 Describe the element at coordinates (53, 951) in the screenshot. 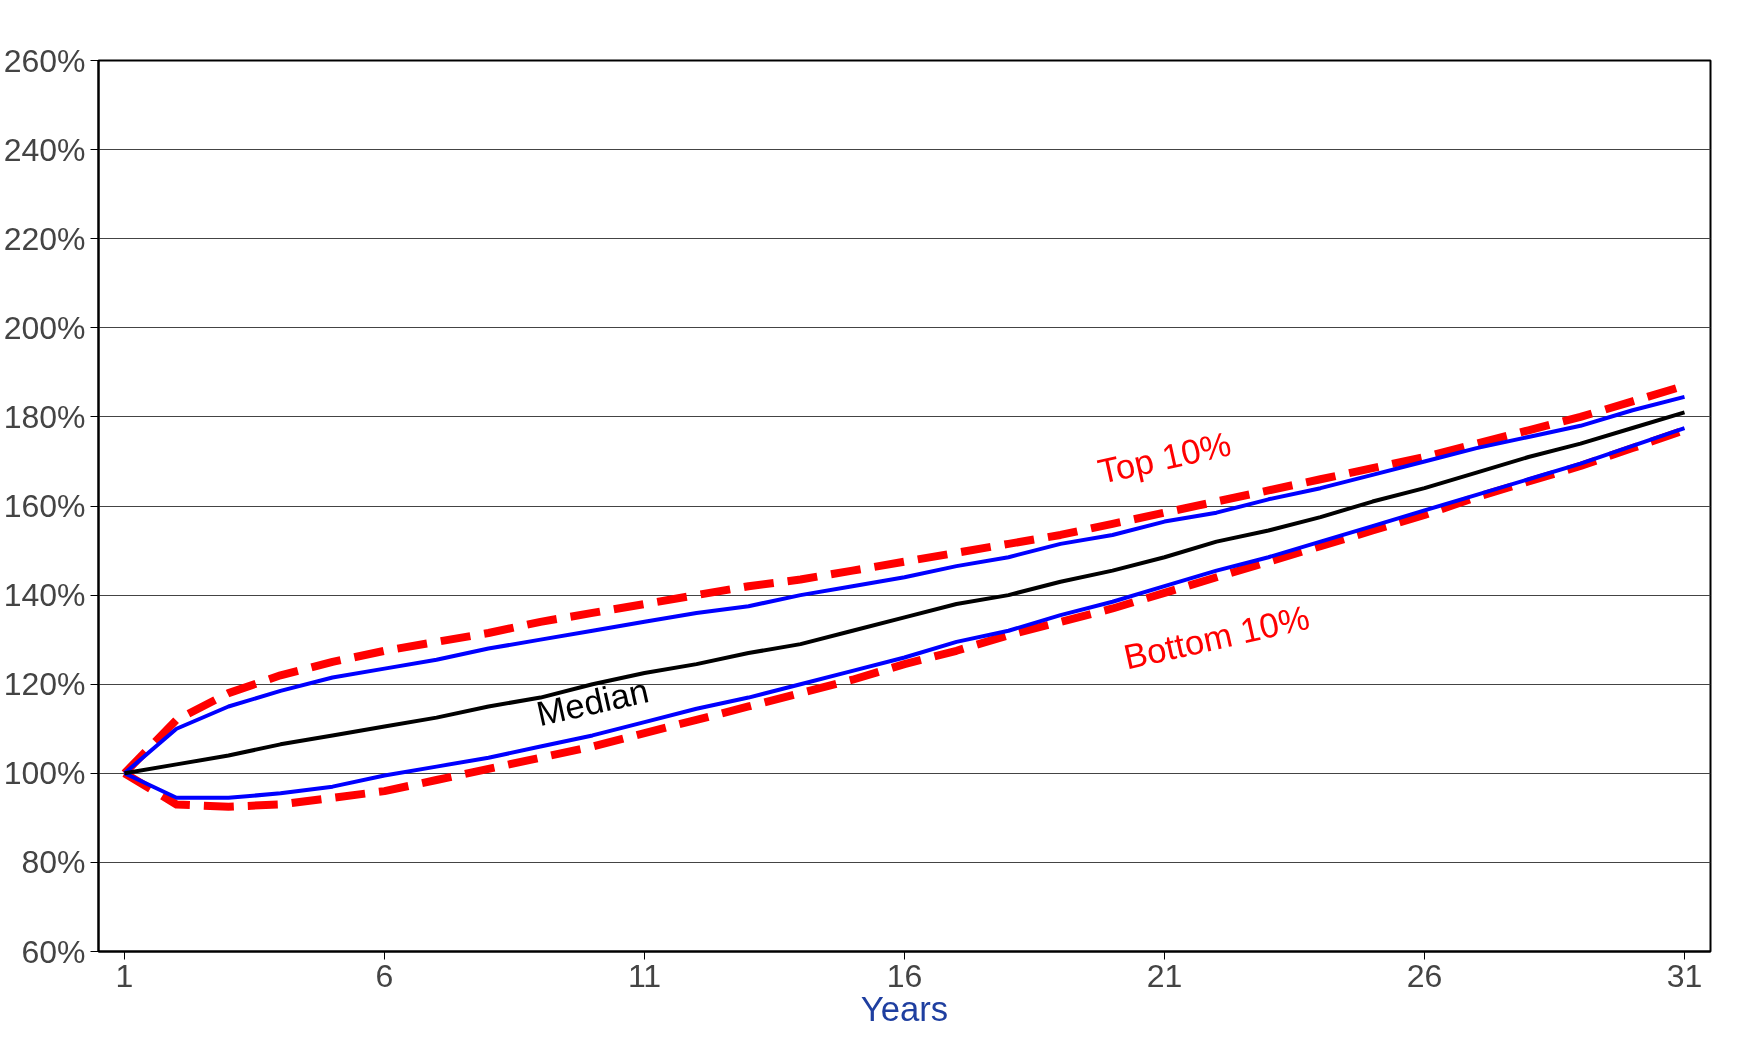

I see `y-tick-label: 60%` at that location.